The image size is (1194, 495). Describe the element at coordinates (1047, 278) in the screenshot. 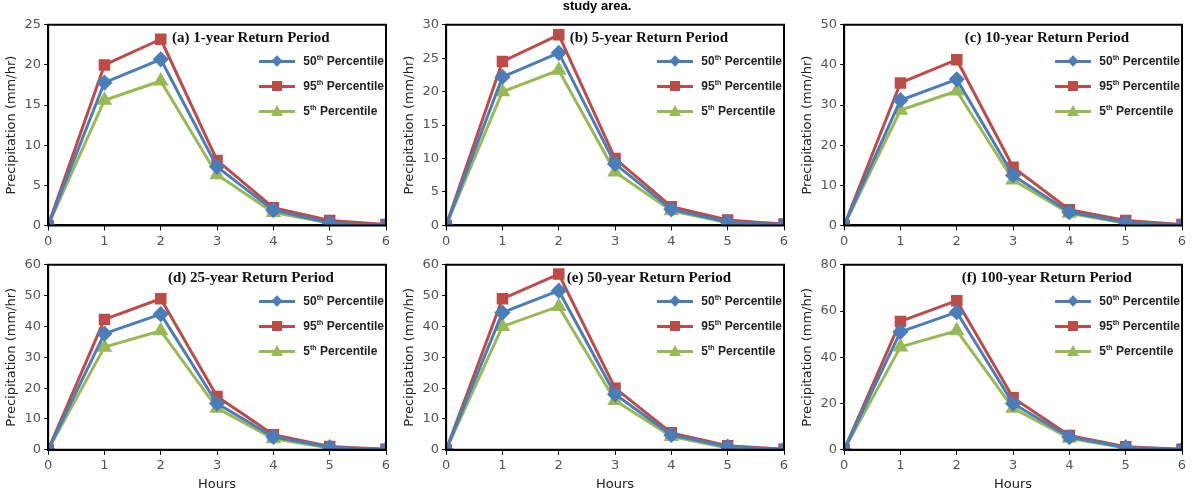

I see `chart-title: (f) 100-year Return Period` at that location.